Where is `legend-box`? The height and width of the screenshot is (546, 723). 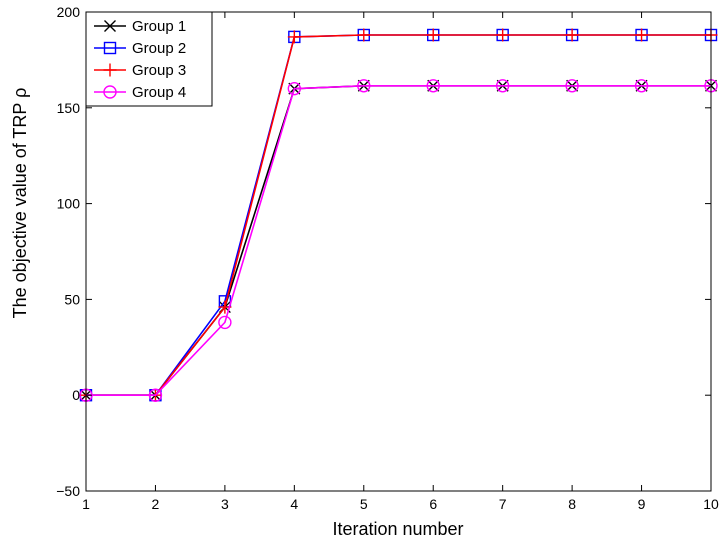 legend-box is located at coordinates (149, 59).